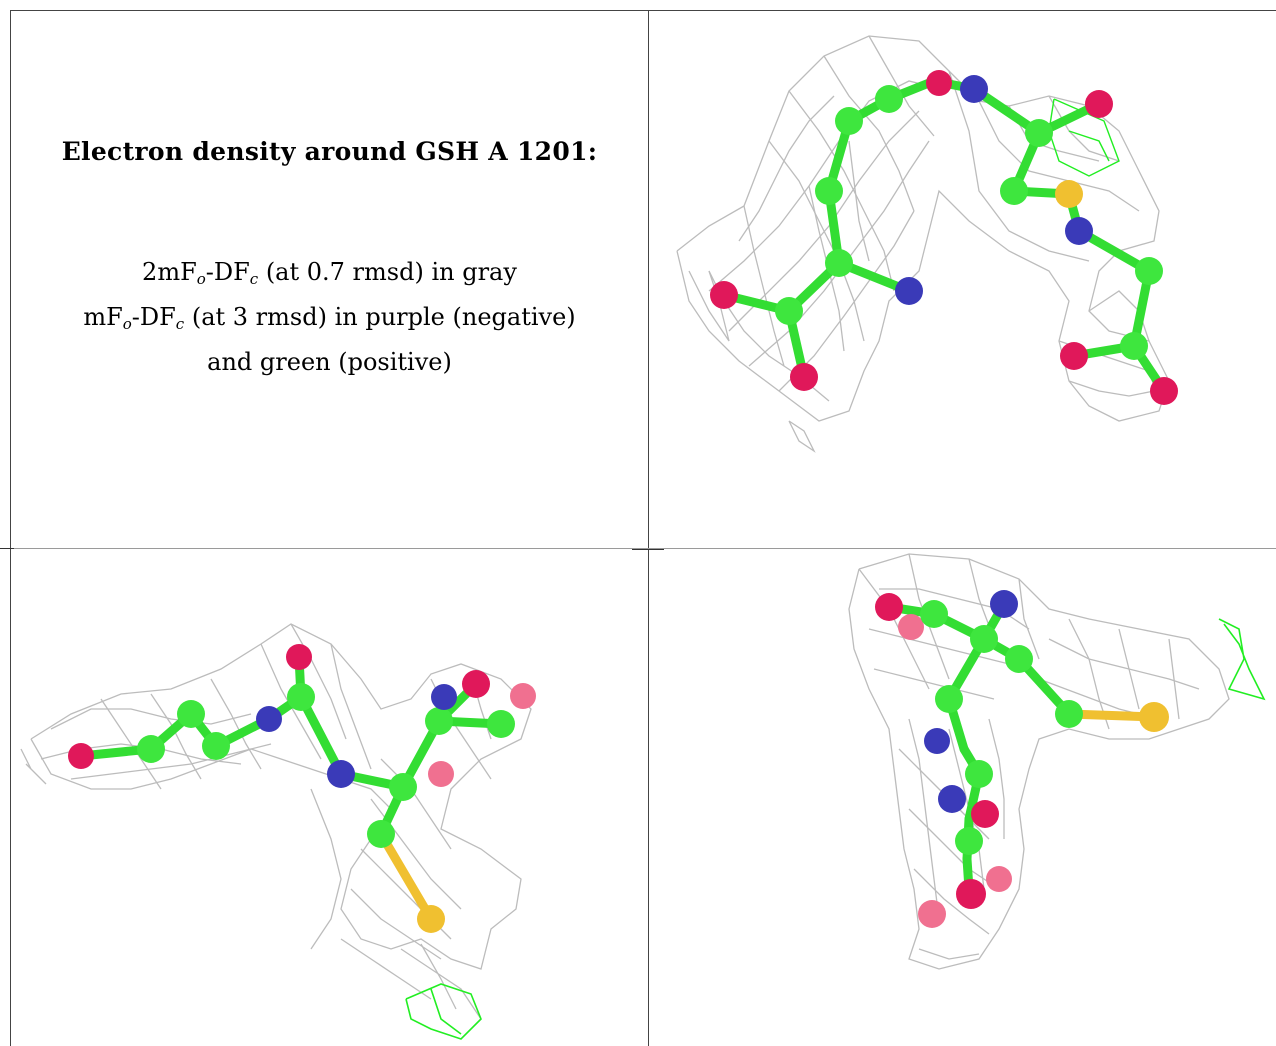 The image size is (1276, 1046). Describe the element at coordinates (643, 548) in the screenshot. I see `table-divider-horizontal` at that location.